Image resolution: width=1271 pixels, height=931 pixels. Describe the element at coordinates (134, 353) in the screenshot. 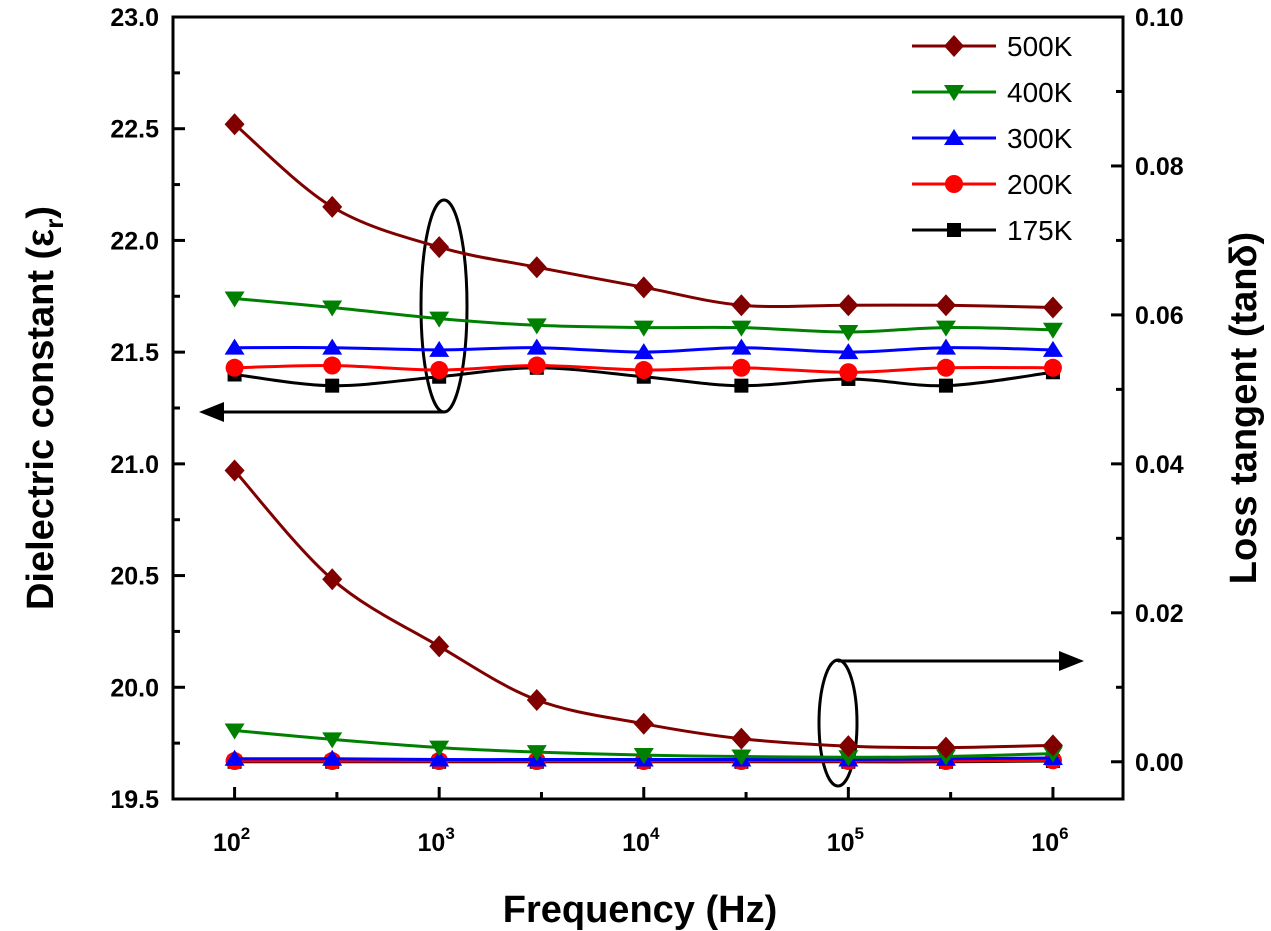

I see `y-left-tick-label: 21.5` at that location.